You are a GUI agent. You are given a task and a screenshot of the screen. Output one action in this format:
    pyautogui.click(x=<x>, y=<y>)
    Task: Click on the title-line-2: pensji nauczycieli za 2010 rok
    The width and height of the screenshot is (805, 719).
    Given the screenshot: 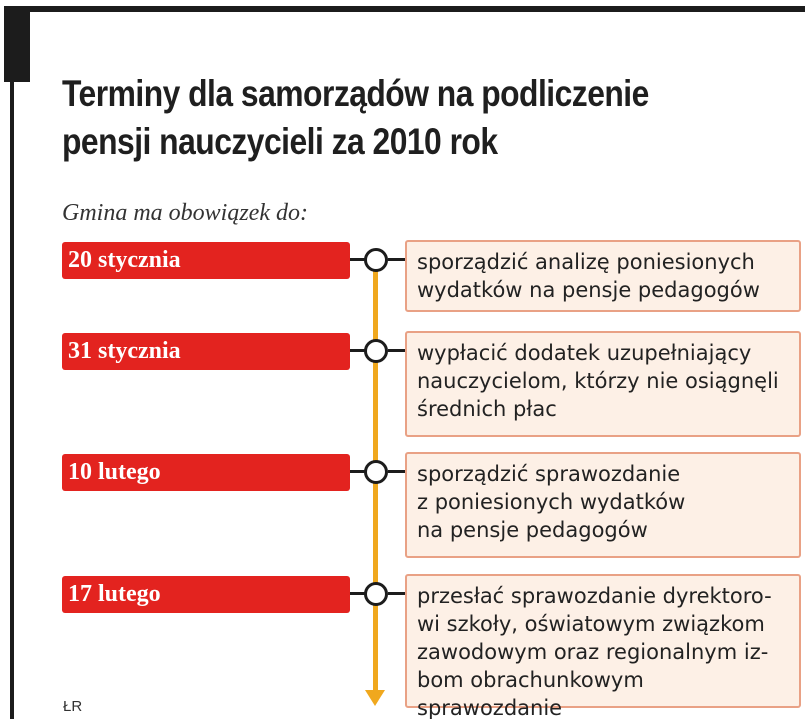 What is the action you would take?
    pyautogui.click(x=280, y=141)
    